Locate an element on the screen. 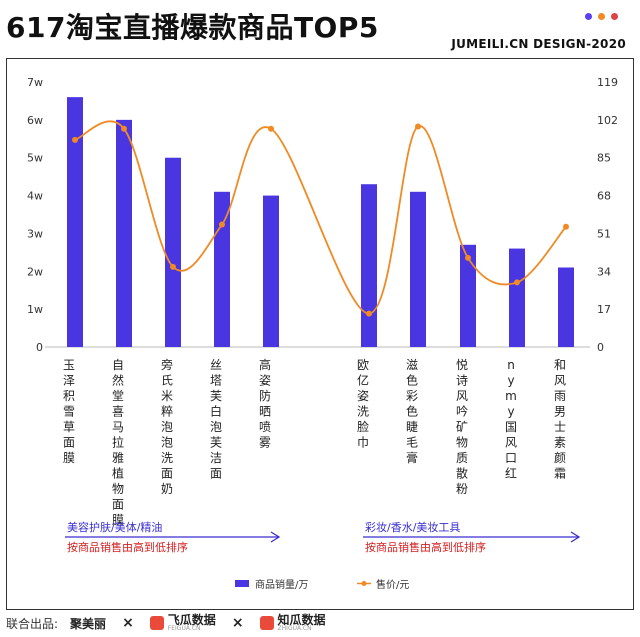 The image size is (640, 637). category-label-char: 吟 is located at coordinates (462, 411).